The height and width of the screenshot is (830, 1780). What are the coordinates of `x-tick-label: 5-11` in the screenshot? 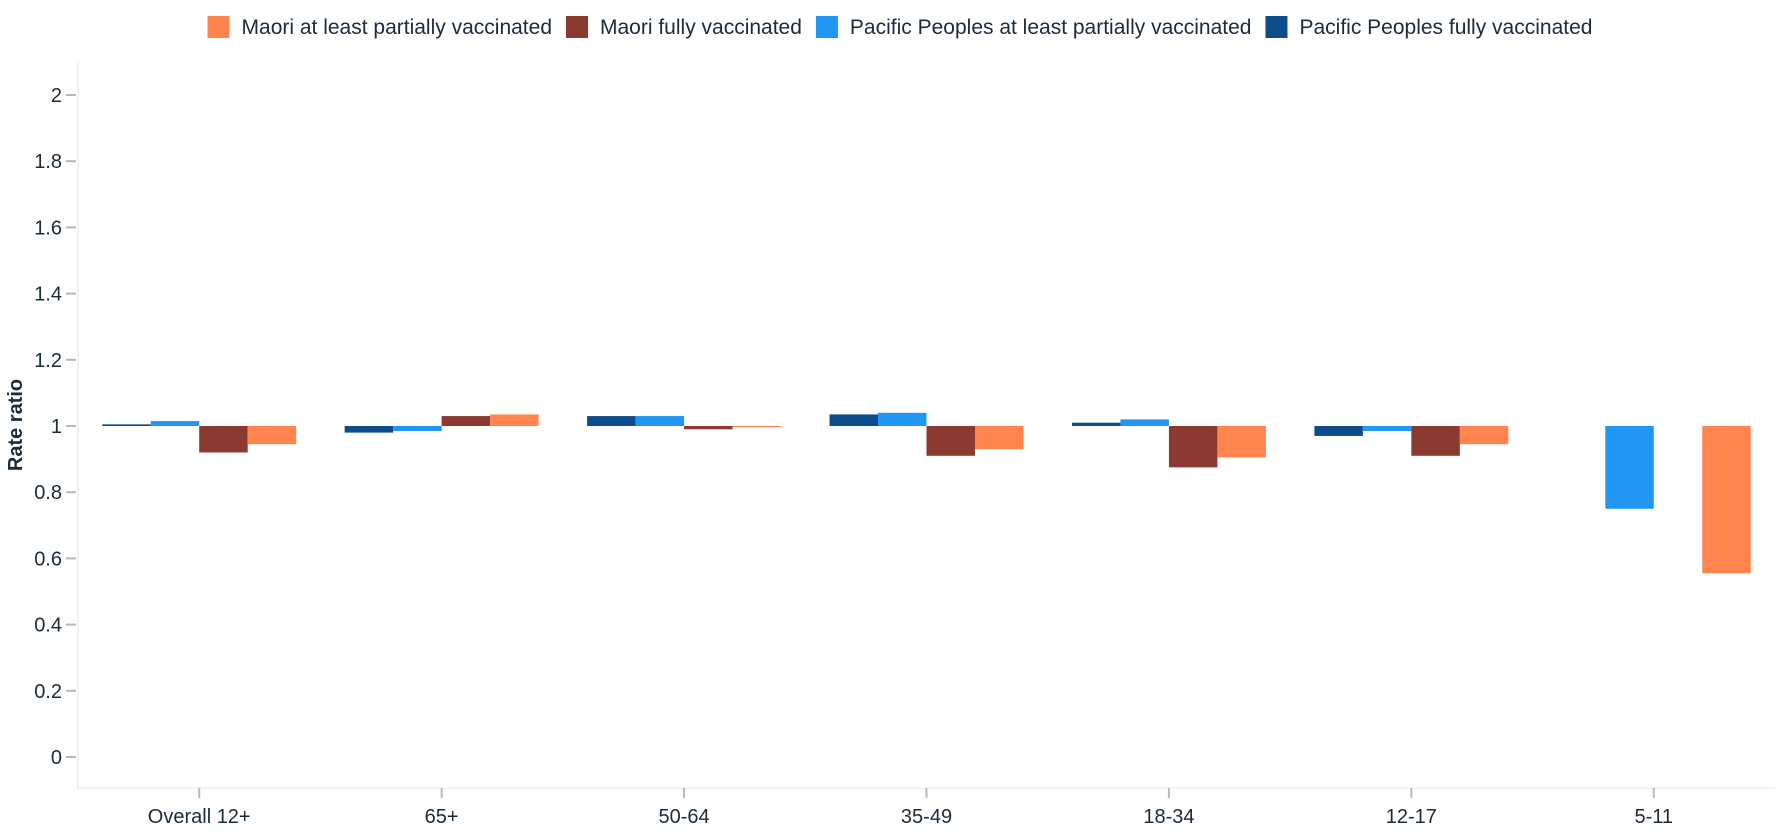 It's located at (1654, 817).